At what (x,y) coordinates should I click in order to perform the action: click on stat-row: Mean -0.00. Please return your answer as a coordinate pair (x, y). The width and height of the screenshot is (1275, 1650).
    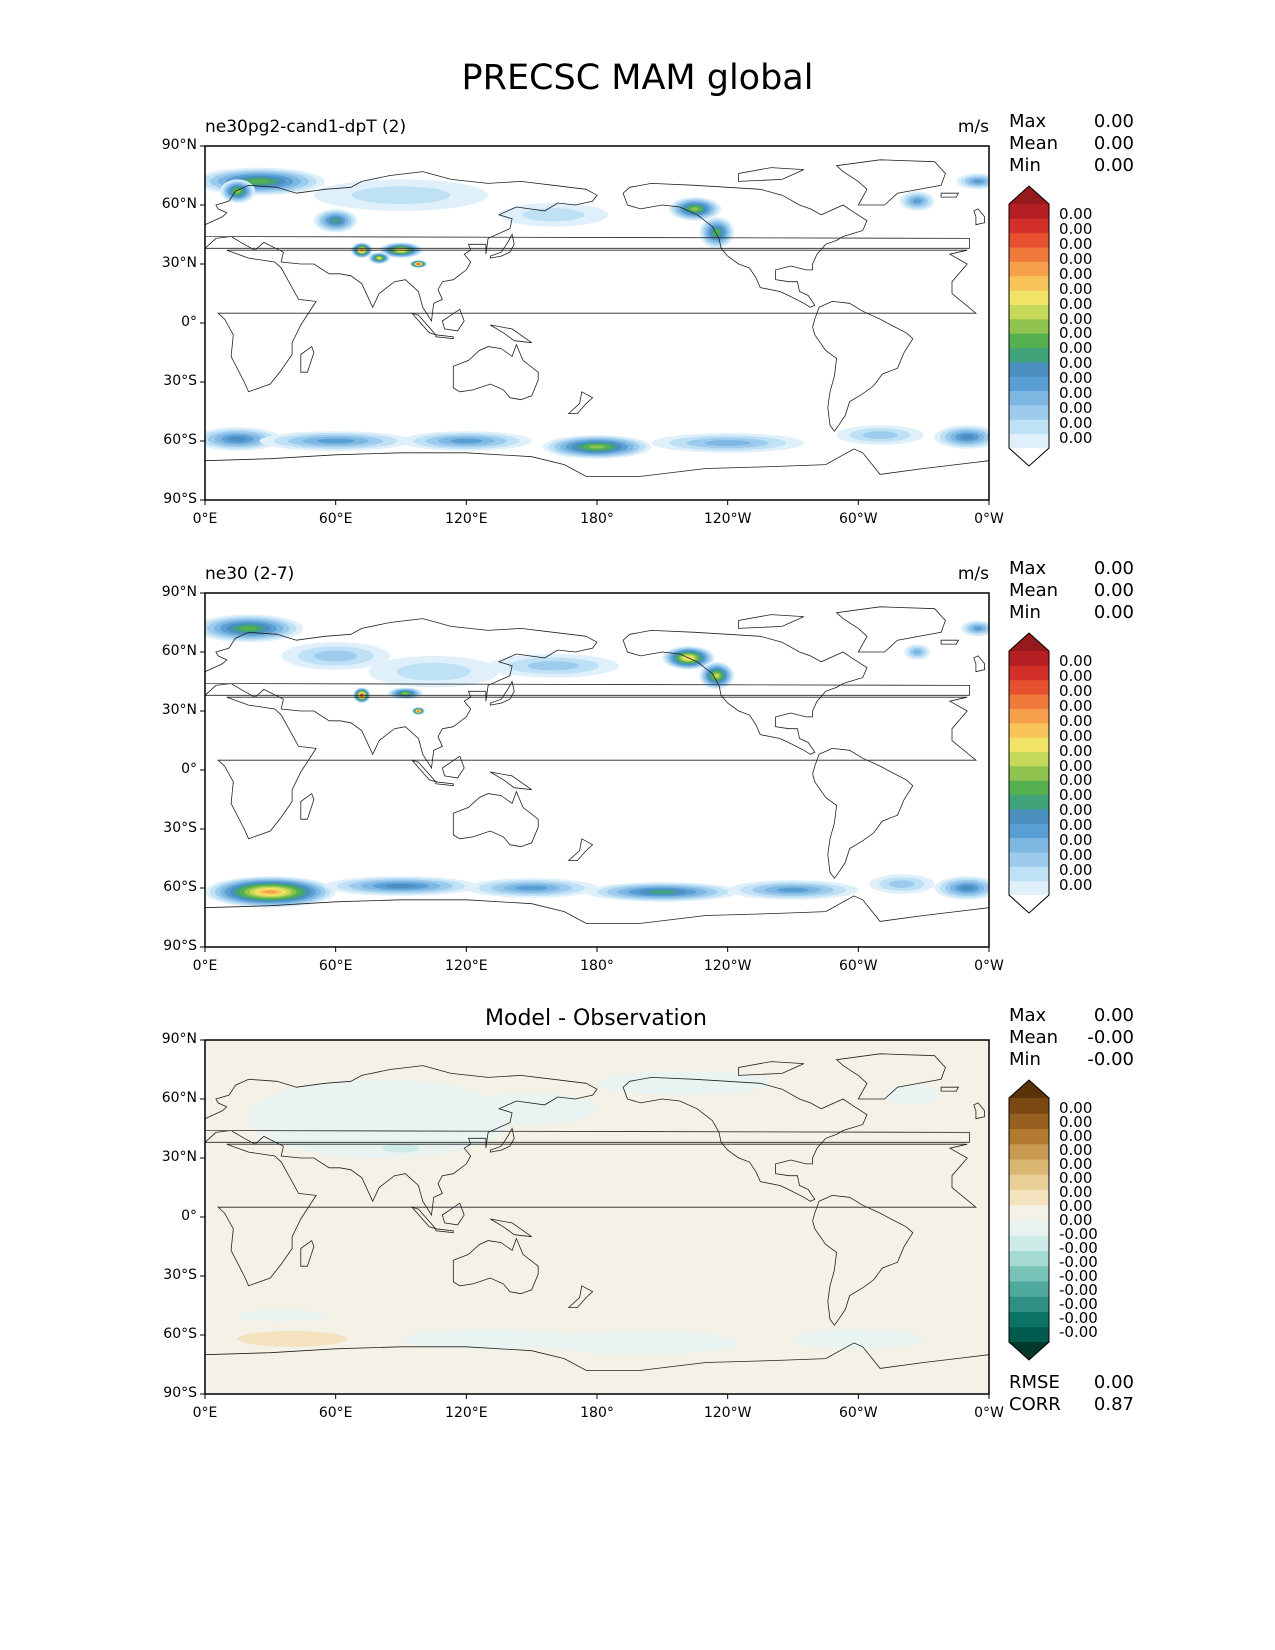
    Looking at the image, I should click on (1071, 1038).